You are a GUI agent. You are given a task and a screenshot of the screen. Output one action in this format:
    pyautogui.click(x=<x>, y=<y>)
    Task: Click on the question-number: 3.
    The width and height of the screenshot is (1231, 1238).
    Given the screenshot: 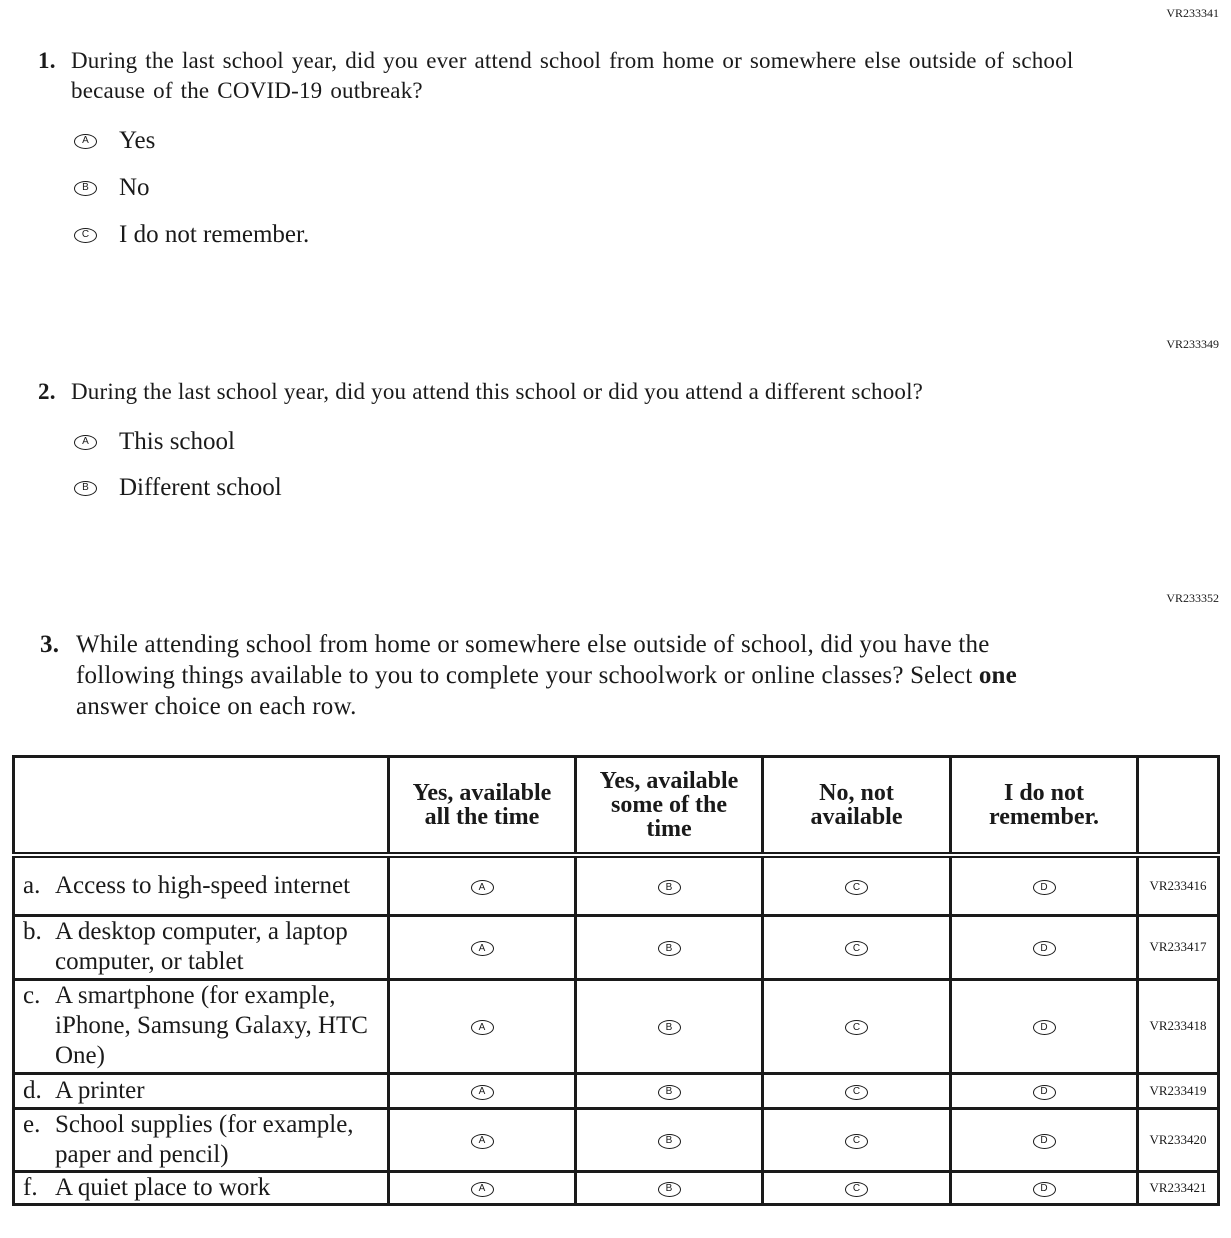 What is the action you would take?
    pyautogui.click(x=50, y=644)
    